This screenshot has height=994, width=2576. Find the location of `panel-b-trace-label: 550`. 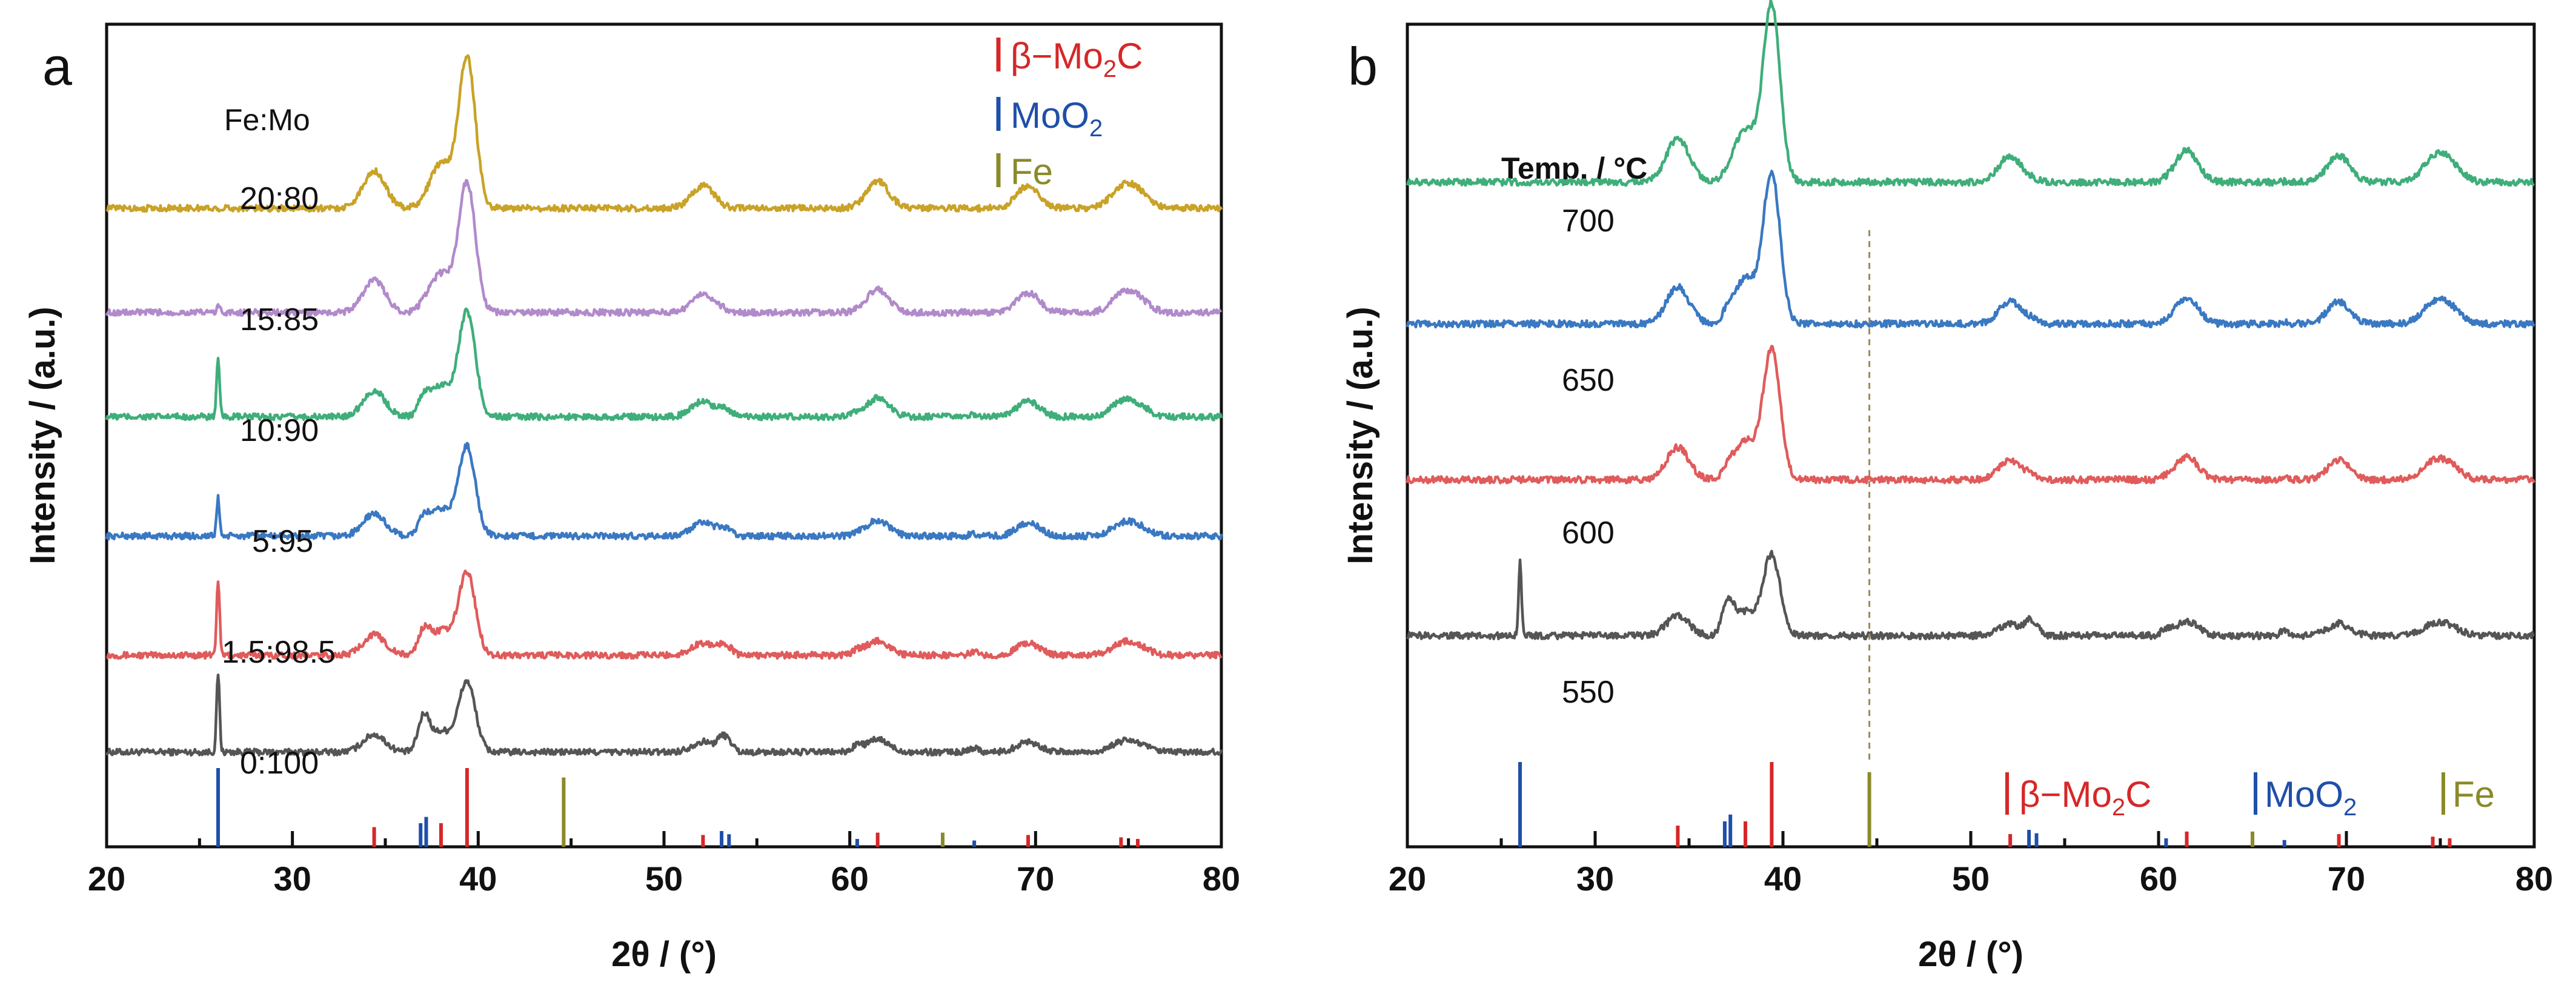

panel-b-trace-label: 550 is located at coordinates (1588, 692).